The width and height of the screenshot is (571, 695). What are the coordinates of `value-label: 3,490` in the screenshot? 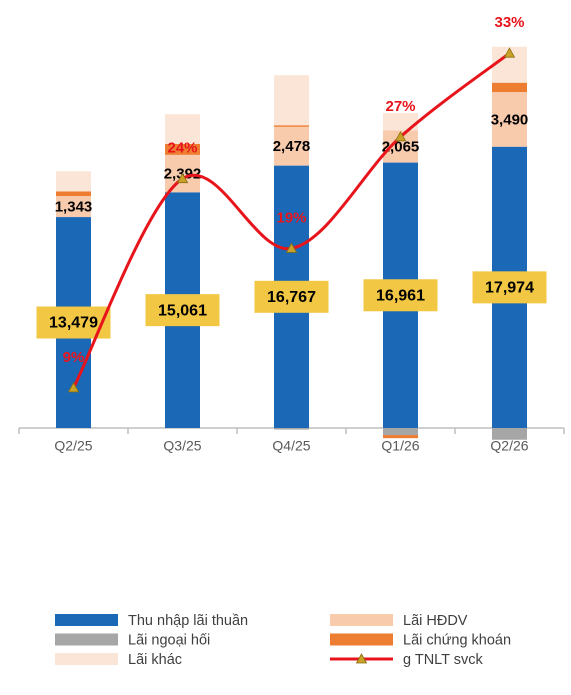 It's located at (510, 119).